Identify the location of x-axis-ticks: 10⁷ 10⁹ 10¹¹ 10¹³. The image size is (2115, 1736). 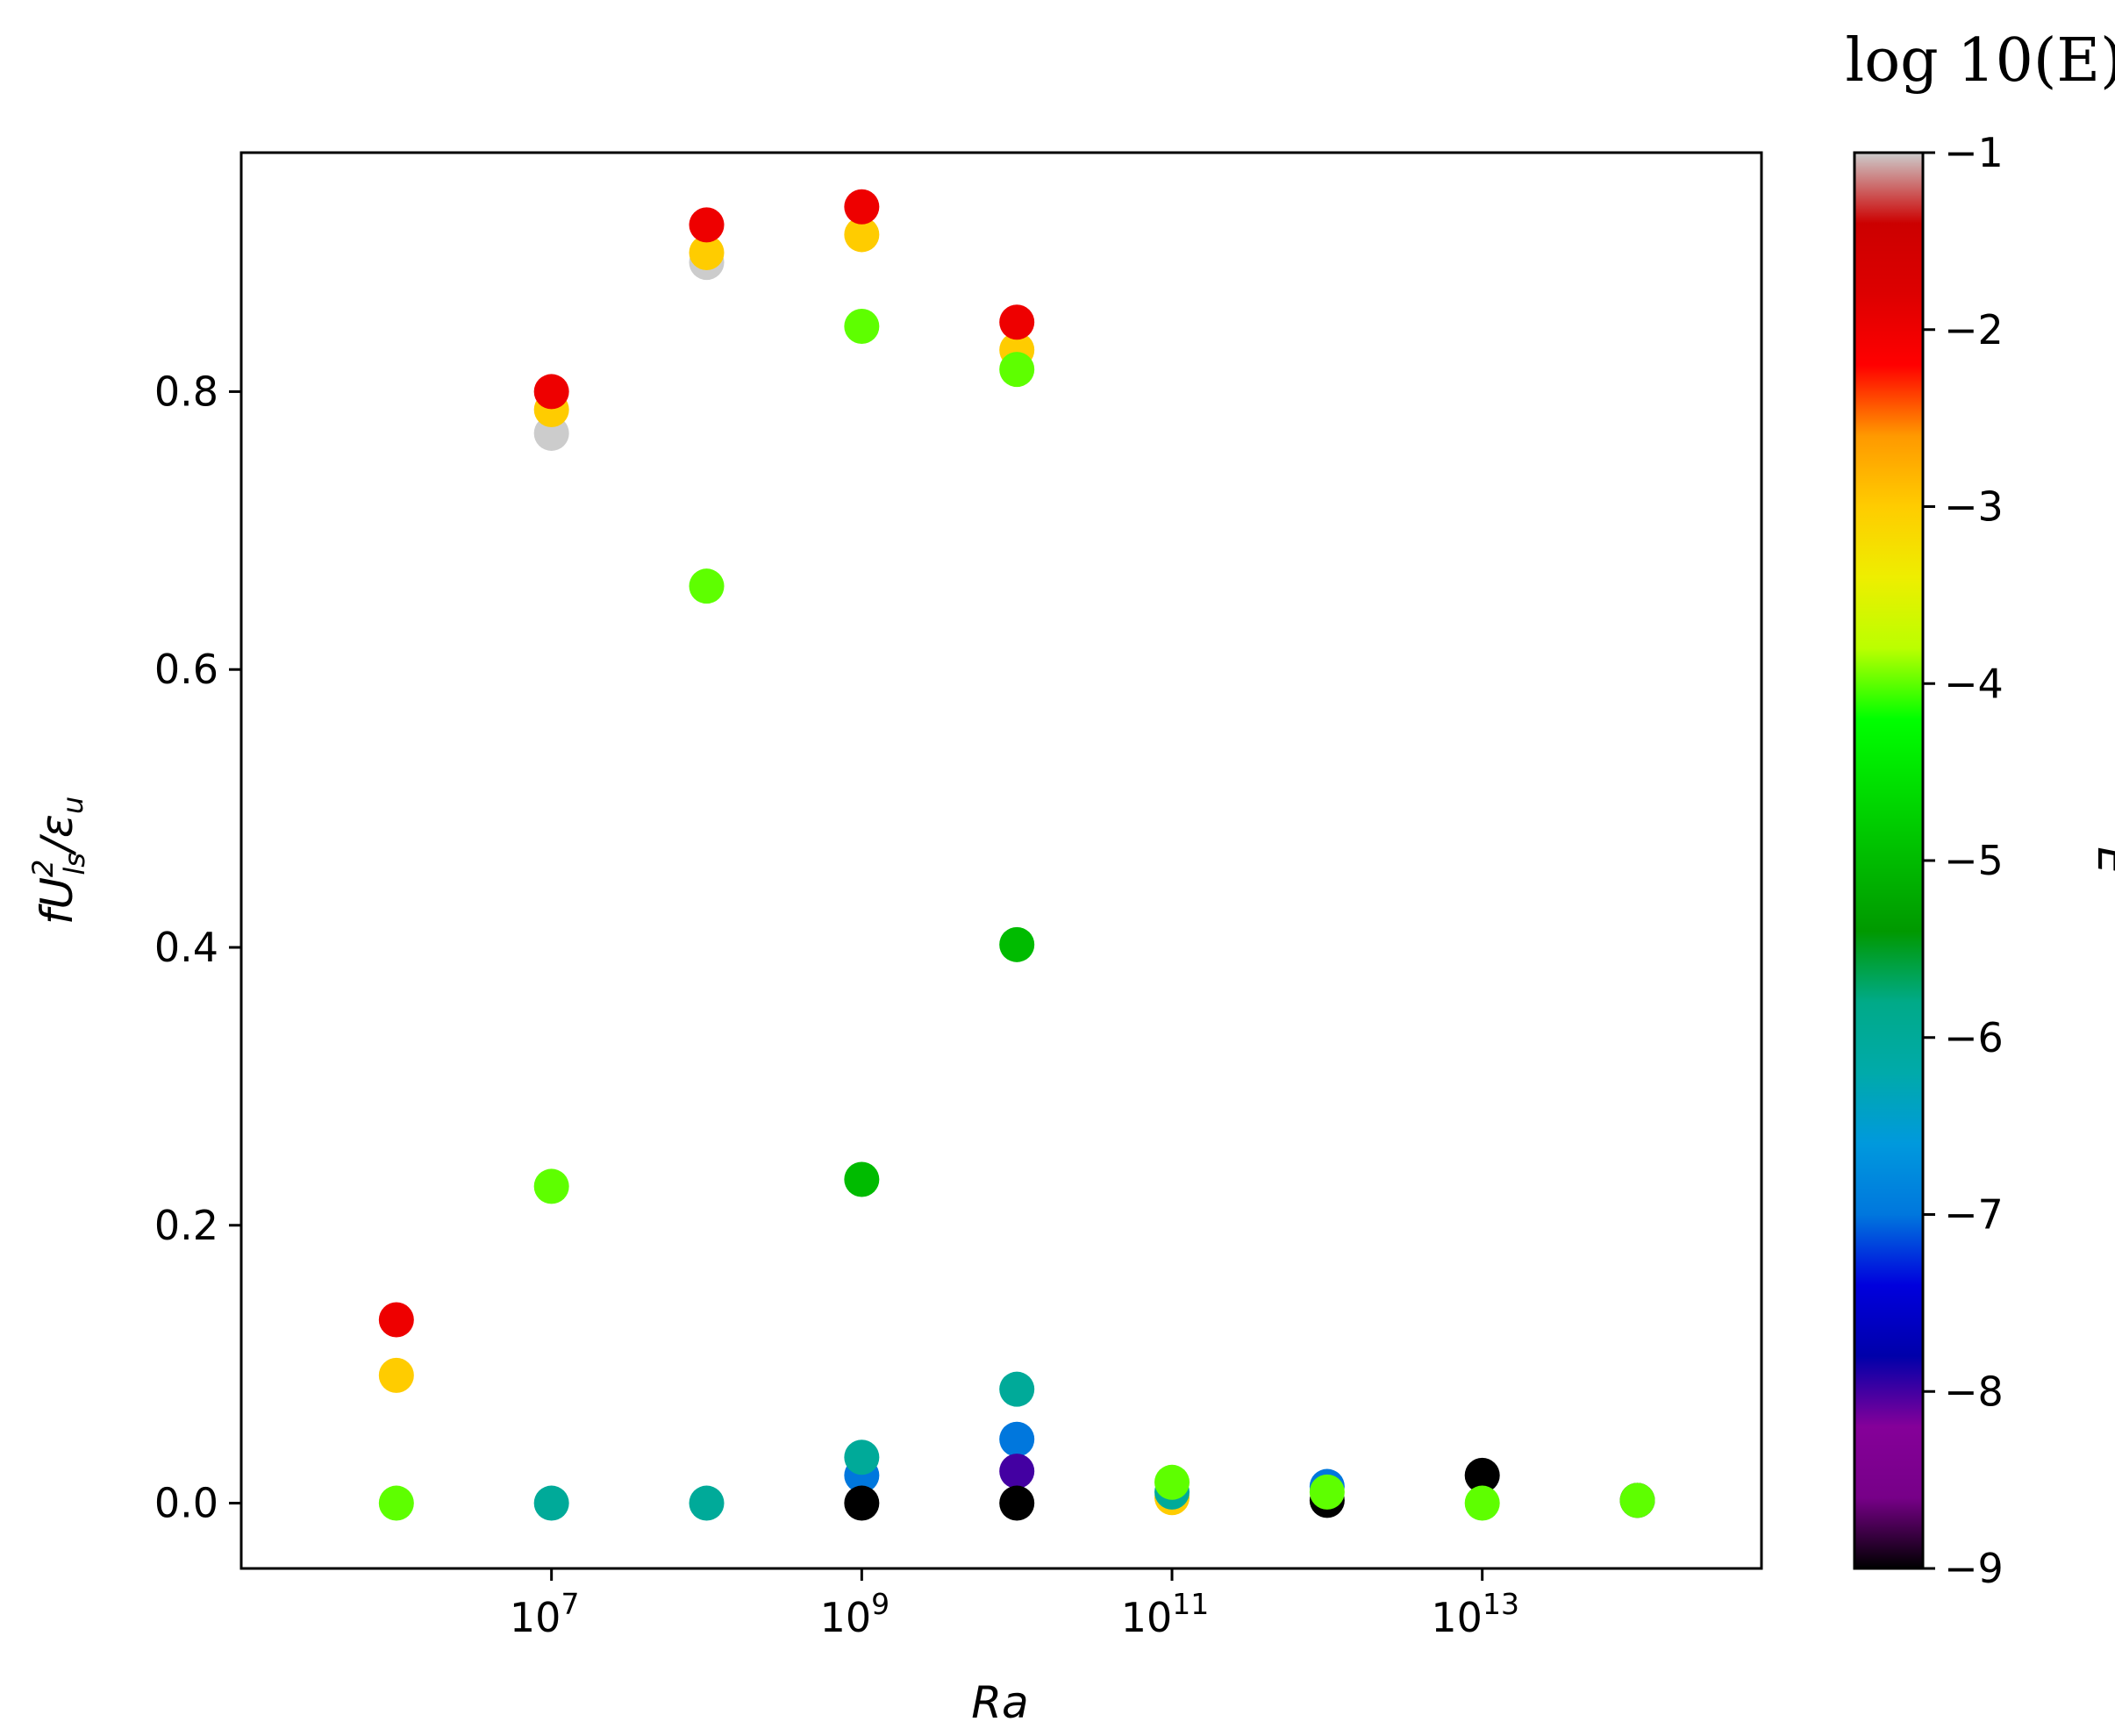
(1014, 1604).